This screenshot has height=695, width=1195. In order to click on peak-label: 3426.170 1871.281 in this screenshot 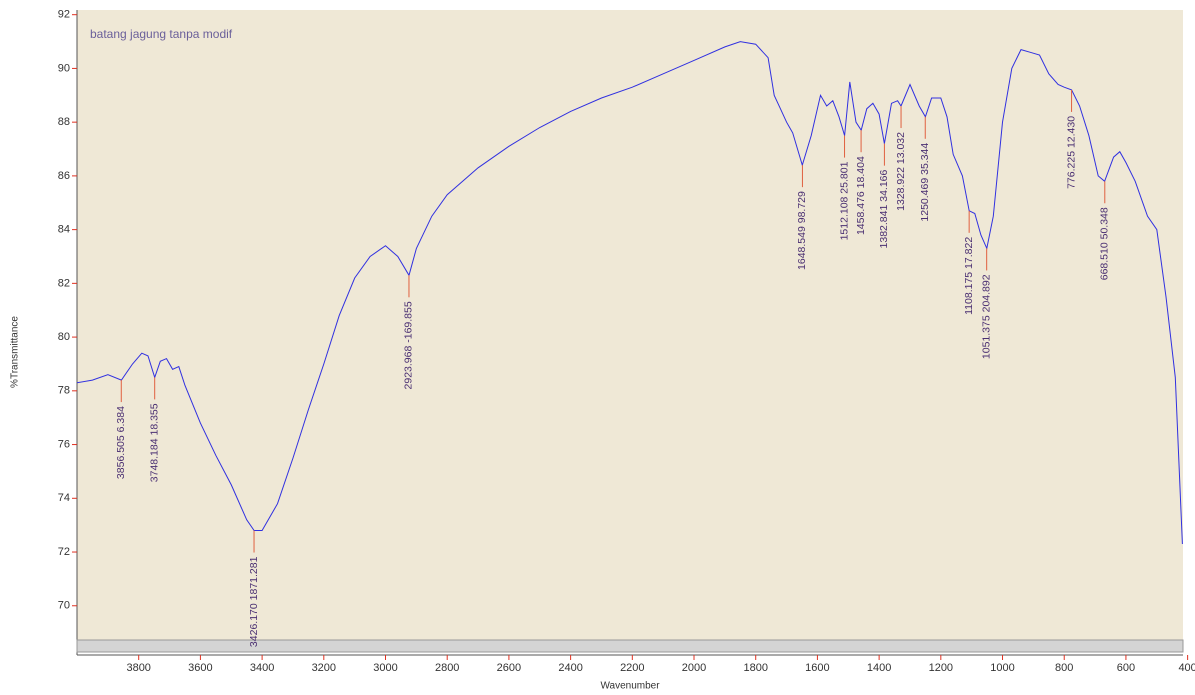, I will do `click(254, 601)`.